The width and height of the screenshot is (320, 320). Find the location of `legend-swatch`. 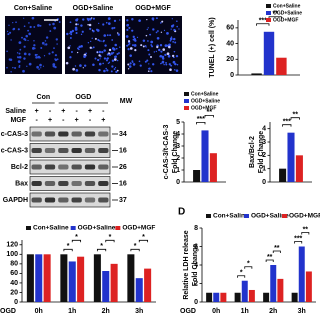

legend-swatch is located at coordinates (284, 216).